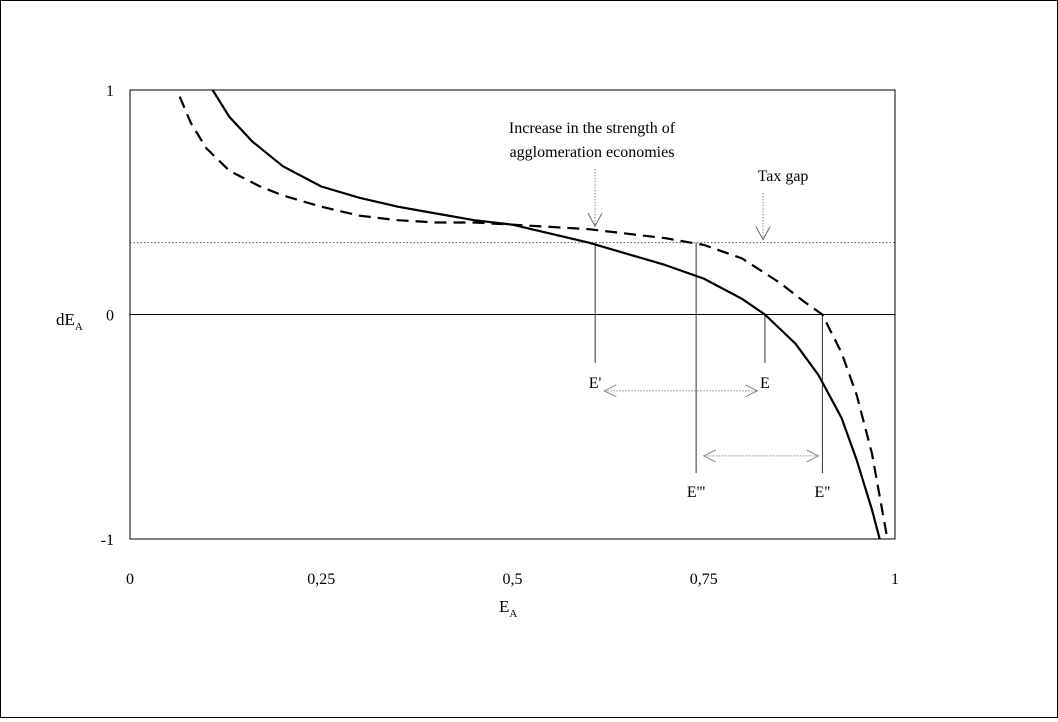  Describe the element at coordinates (708, 357) in the screenshot. I see `drop-lines` at that location.